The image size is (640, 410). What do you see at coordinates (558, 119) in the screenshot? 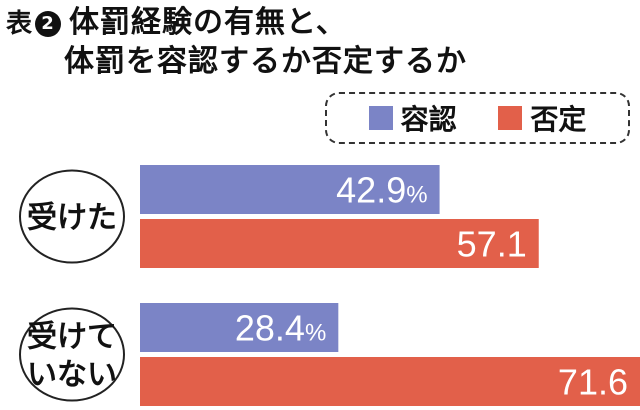
I see `legend-label-deny: 否定` at bounding box center [558, 119].